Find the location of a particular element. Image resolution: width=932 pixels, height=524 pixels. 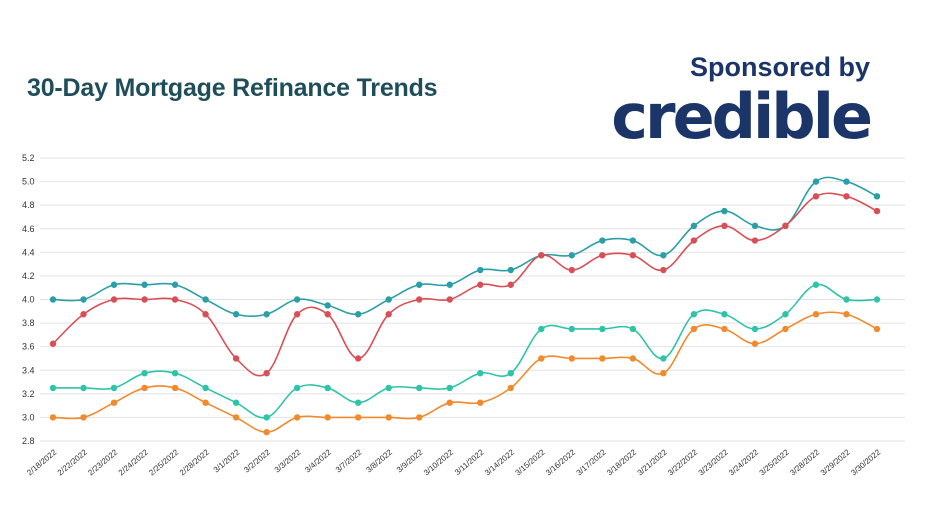

x-tick-label: 3/22/2022 is located at coordinates (682, 462).